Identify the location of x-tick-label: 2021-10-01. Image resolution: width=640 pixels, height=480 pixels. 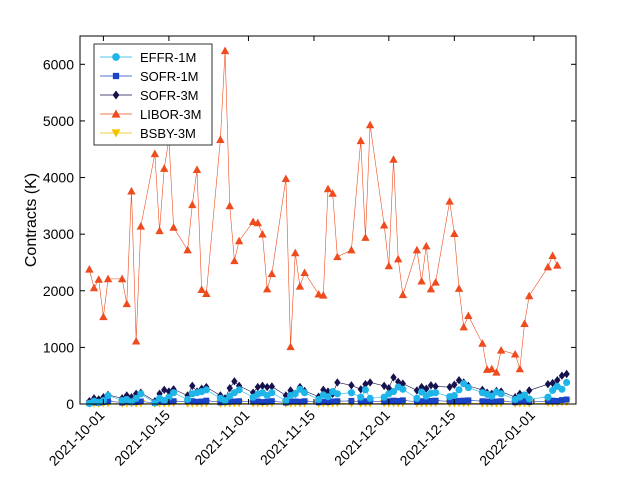
(77, 438).